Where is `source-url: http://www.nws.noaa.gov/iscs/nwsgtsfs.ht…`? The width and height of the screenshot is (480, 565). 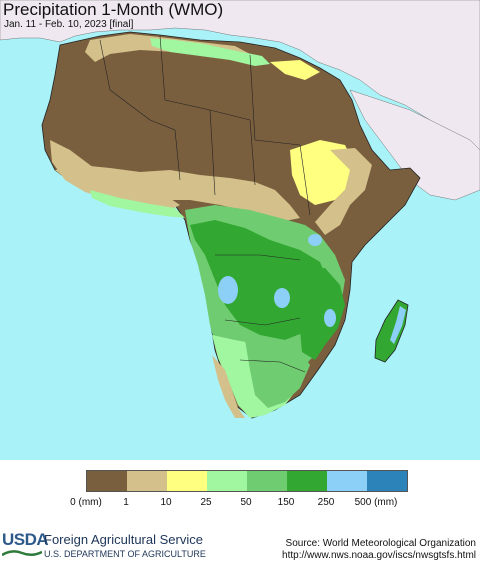
source-url: http://www.nws.noaa.gov/iscs/nwsgtsfs.ht… is located at coordinates (379, 555).